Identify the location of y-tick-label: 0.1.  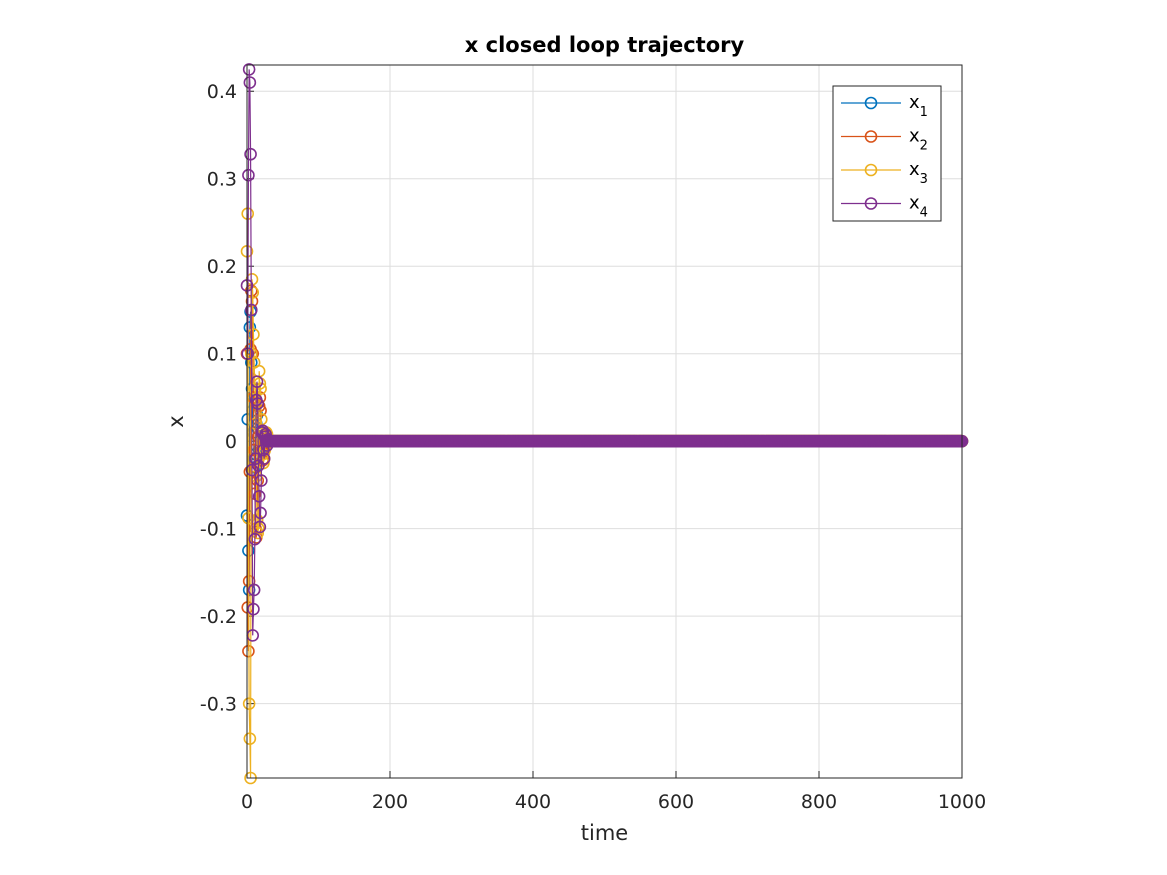
(222, 355).